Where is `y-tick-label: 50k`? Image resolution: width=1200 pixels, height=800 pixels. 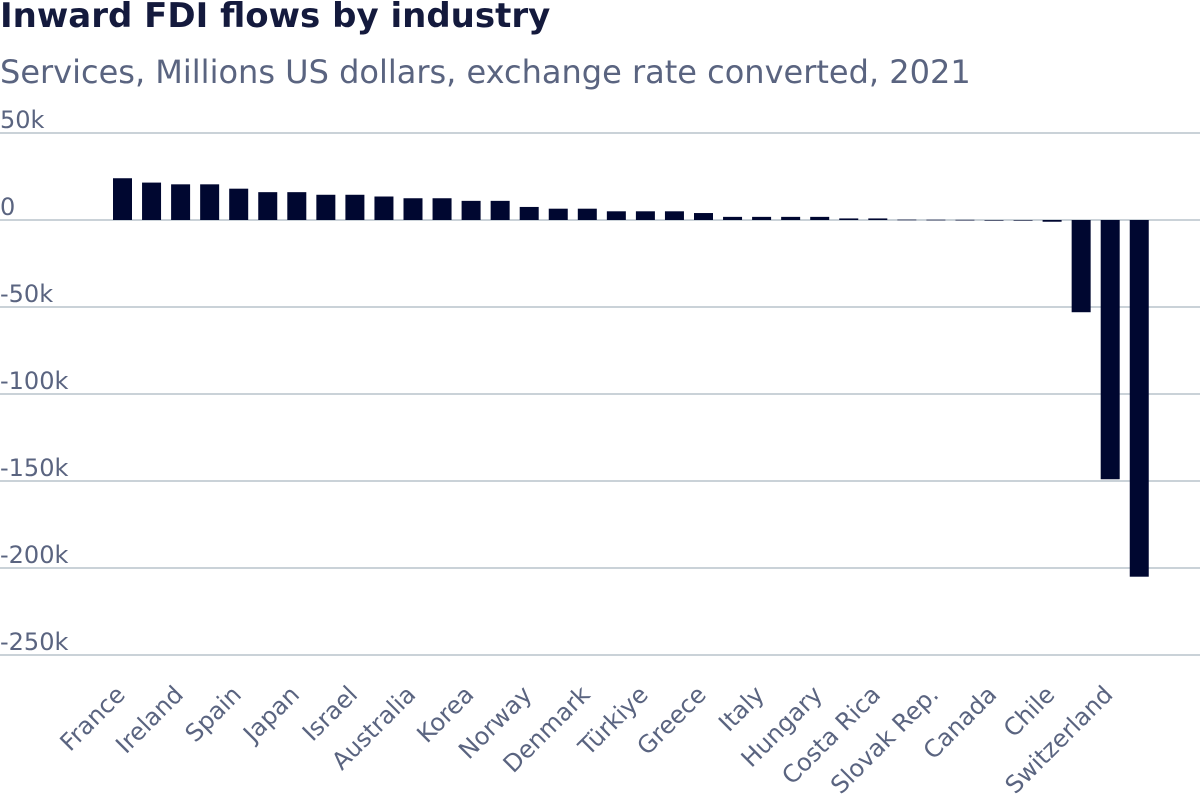
y-tick-label: 50k is located at coordinates (22, 120).